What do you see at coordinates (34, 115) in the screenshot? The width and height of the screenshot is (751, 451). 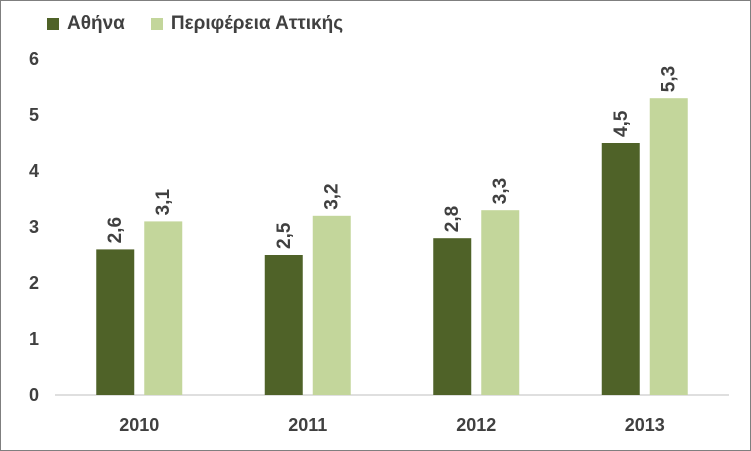 I see `y-tick-label: 5` at bounding box center [34, 115].